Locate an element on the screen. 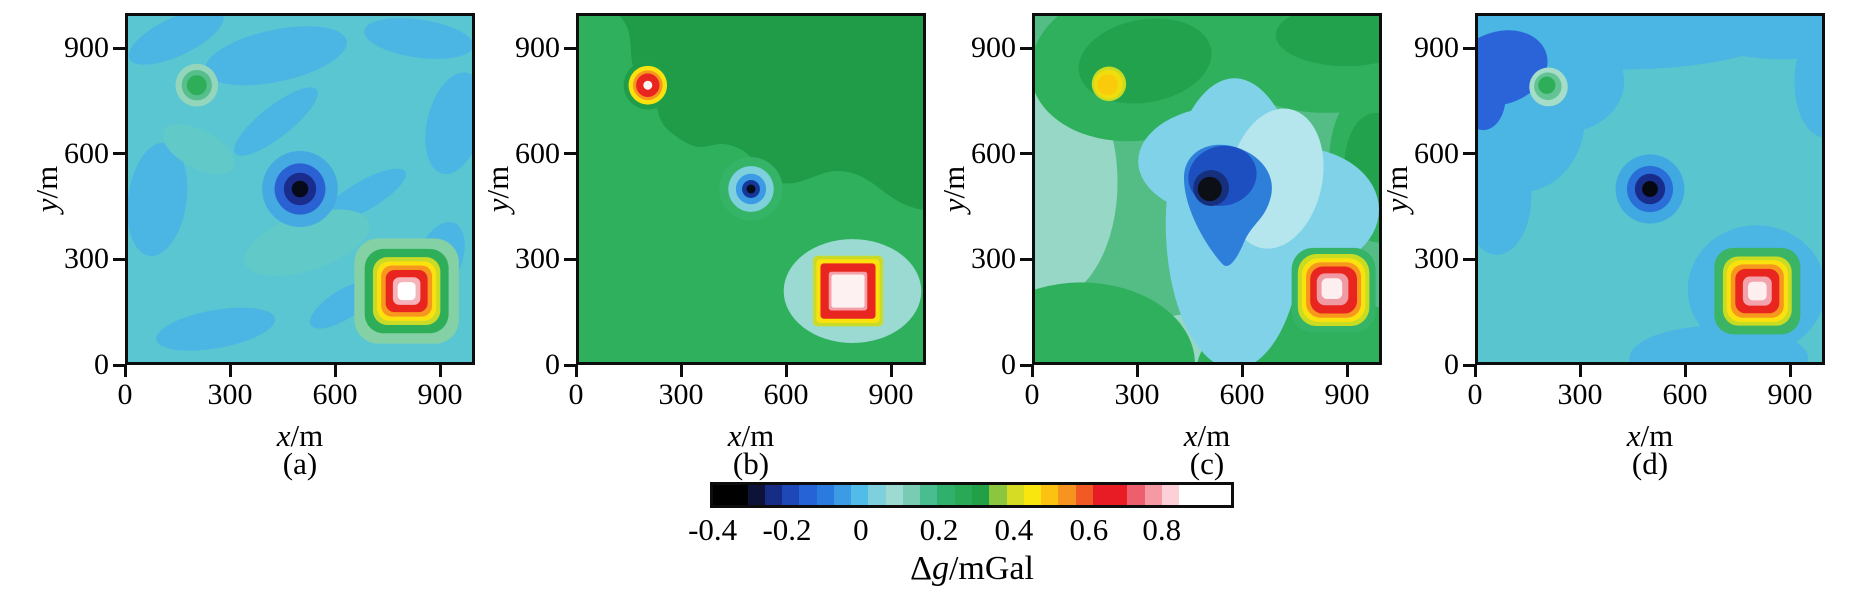 The width and height of the screenshot is (1868, 603). y-tick-label: 600 is located at coordinates (86, 153).